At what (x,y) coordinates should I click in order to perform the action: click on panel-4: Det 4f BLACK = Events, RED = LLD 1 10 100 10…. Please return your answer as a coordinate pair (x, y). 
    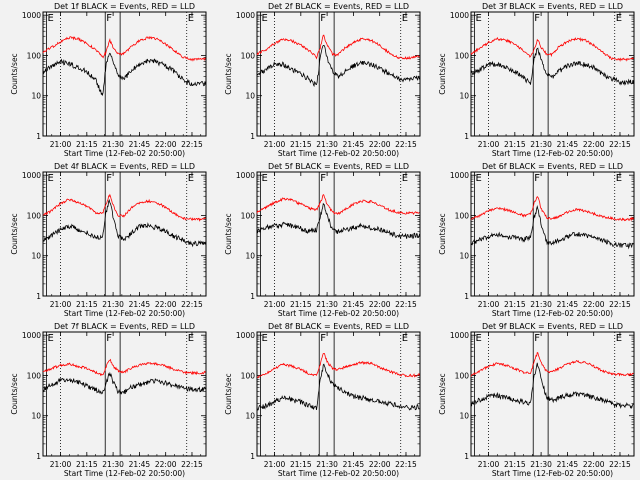
    Looking at the image, I should click on (108, 240).